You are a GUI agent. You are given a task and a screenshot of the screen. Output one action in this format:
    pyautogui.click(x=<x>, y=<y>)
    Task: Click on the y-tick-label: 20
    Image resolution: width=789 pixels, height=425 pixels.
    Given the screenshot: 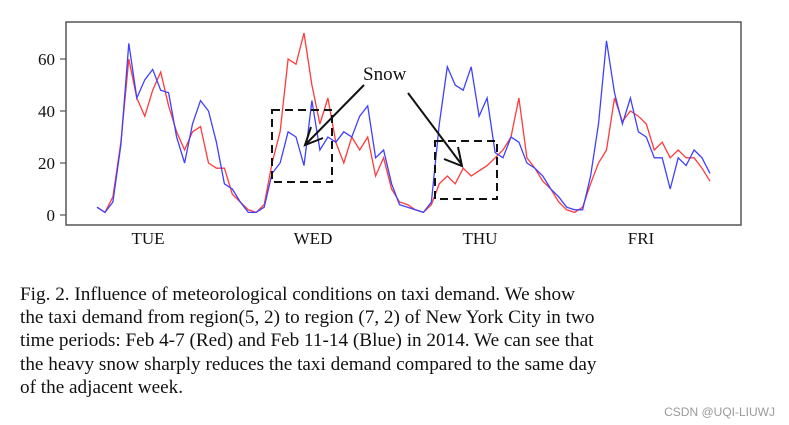 What is the action you would take?
    pyautogui.click(x=46, y=163)
    